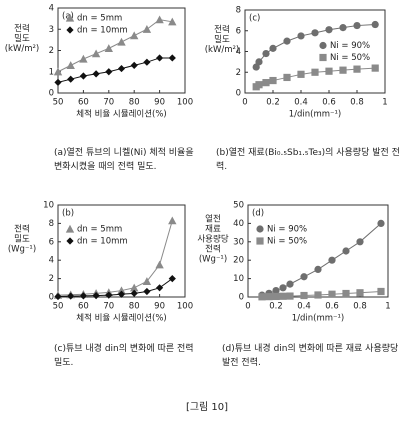  I want to click on x-tick-label: 1, so click(384, 103).